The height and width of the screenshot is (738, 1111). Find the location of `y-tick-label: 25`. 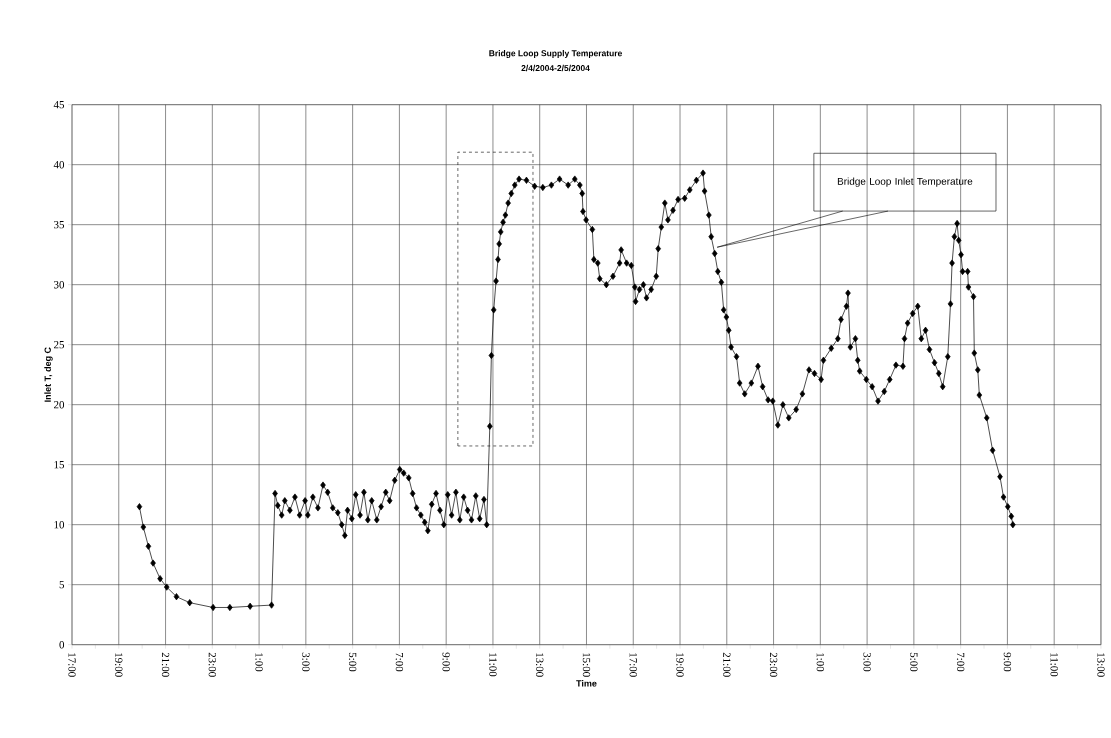

y-tick-label: 25 is located at coordinates (59, 345).